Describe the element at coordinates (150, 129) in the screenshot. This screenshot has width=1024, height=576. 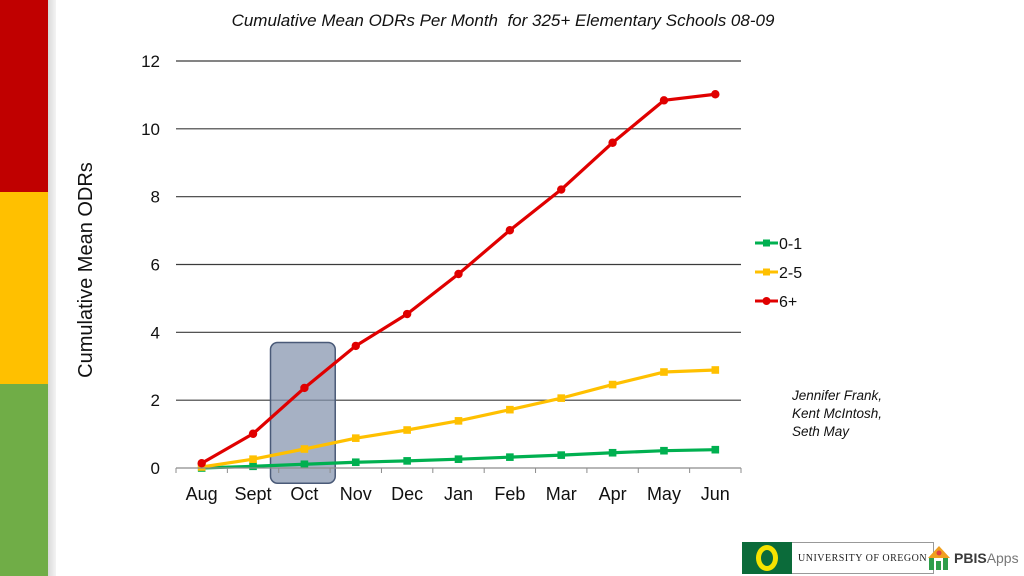
I see `y-tick-label: 10` at that location.